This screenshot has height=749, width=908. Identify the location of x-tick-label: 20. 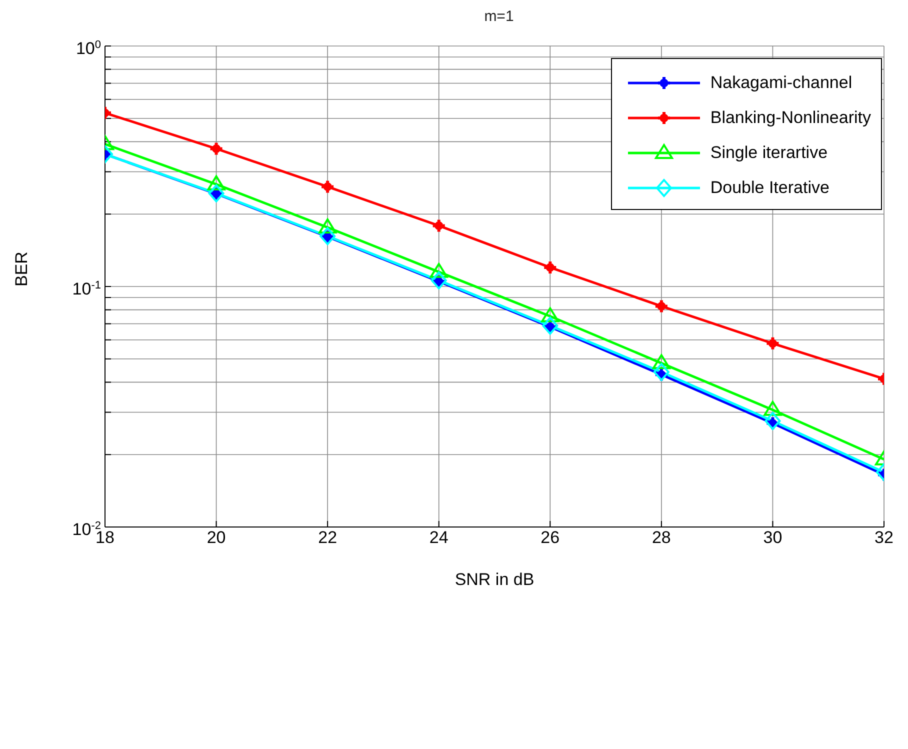
(216, 537).